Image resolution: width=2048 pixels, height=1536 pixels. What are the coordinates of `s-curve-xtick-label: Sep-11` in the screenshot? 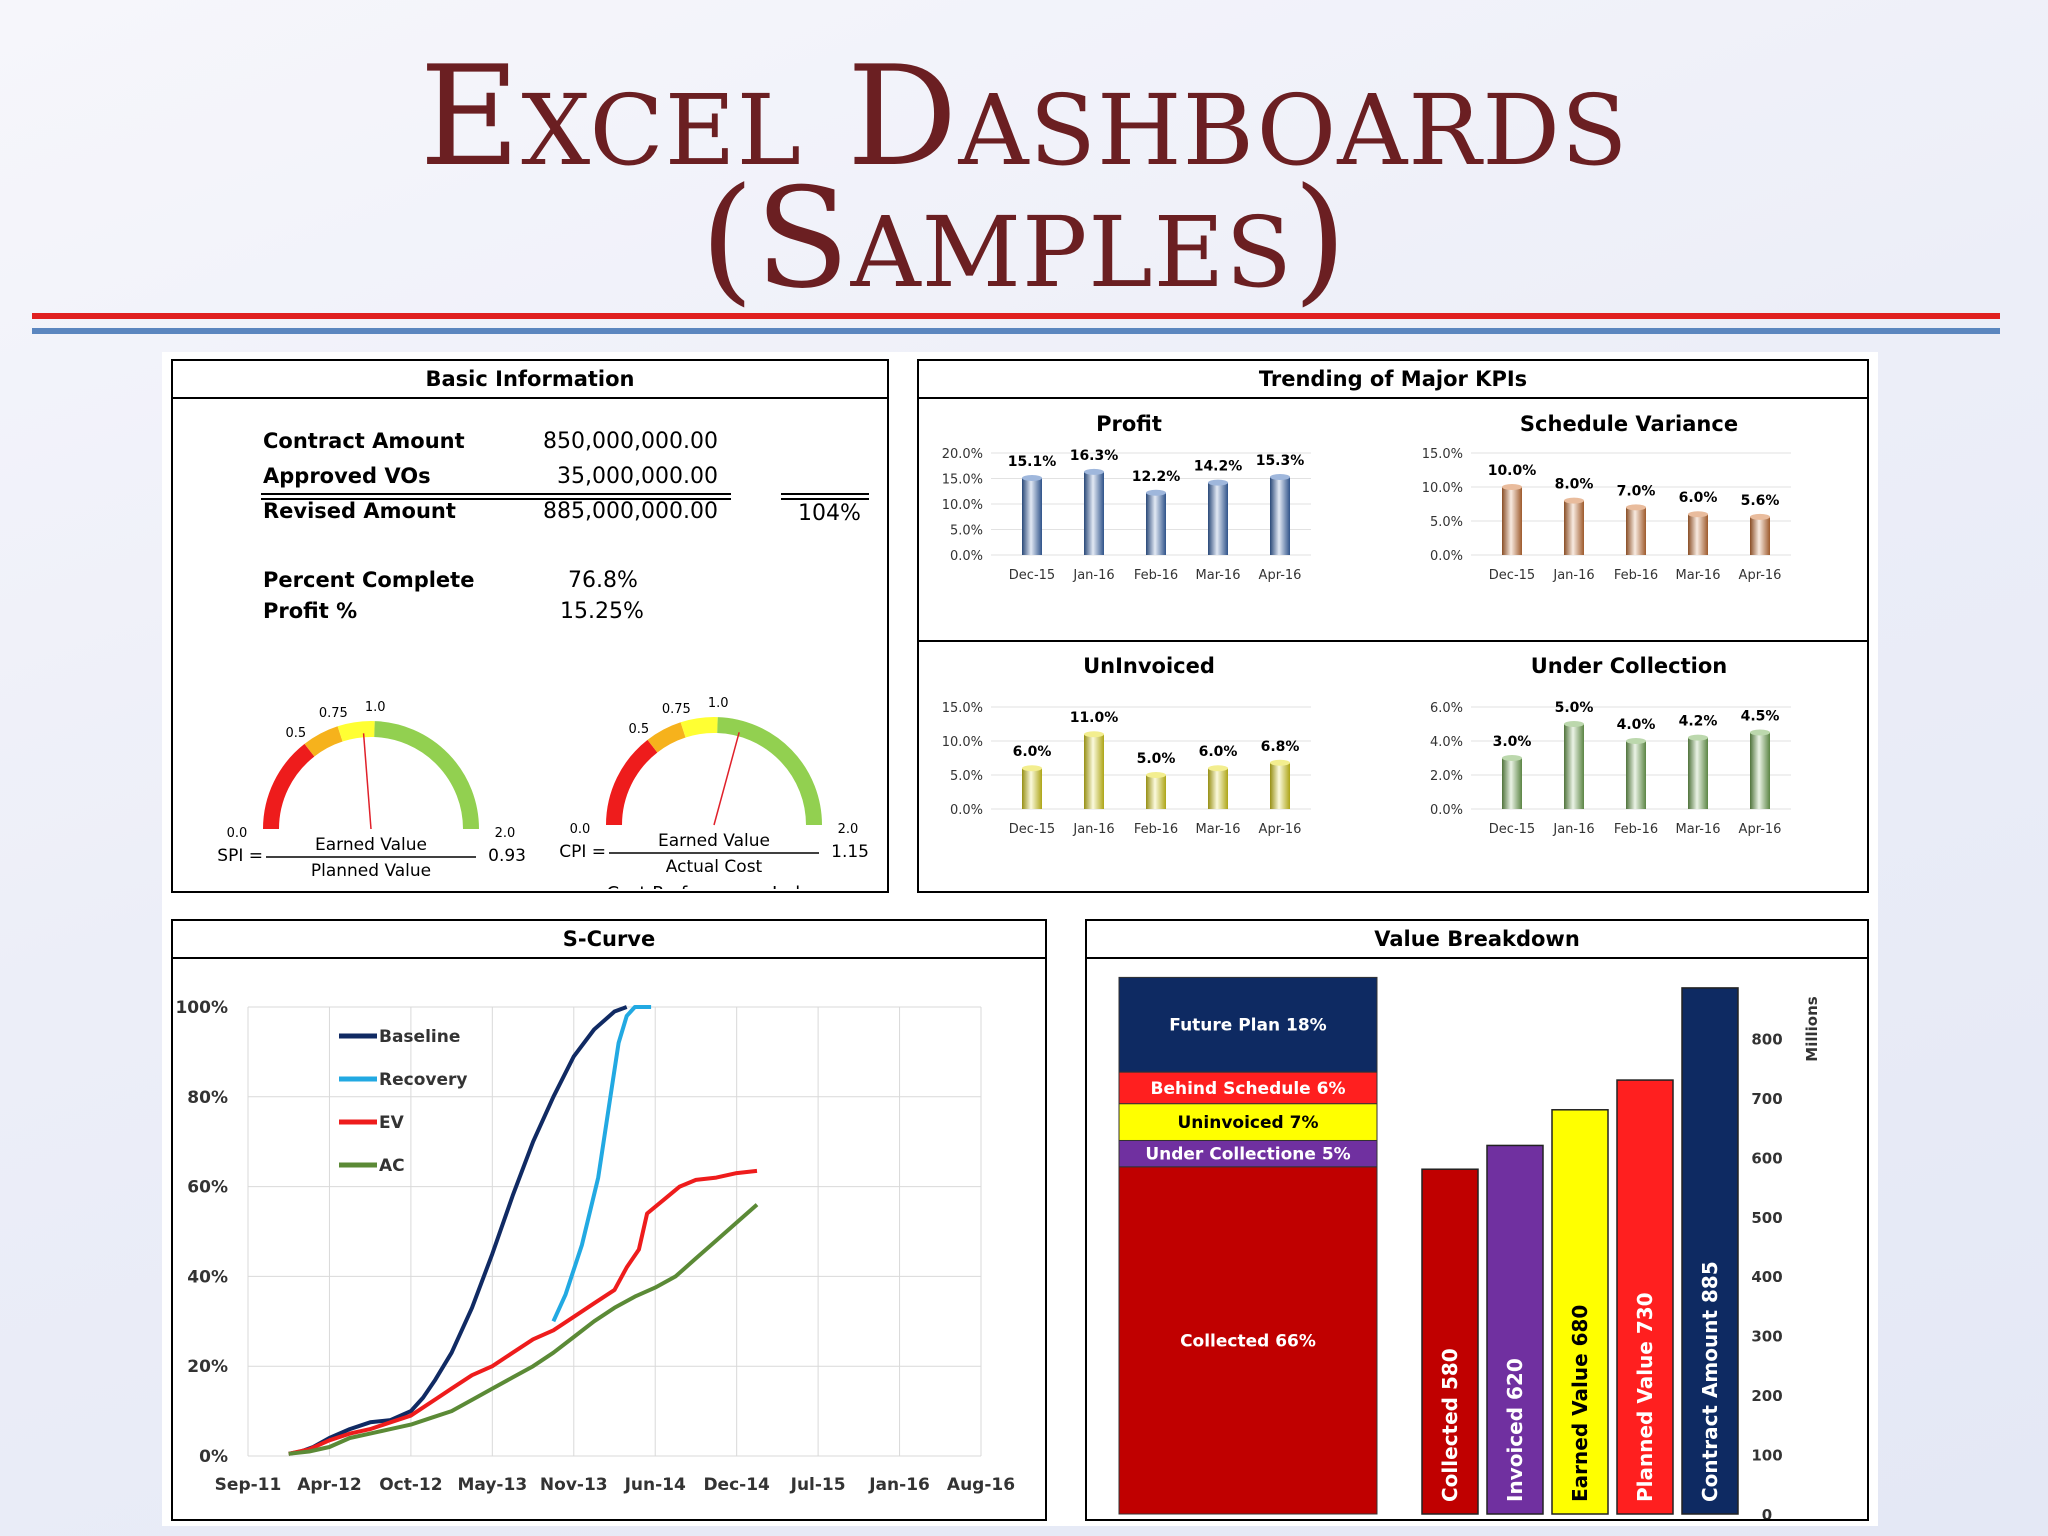 It's located at (248, 1485).